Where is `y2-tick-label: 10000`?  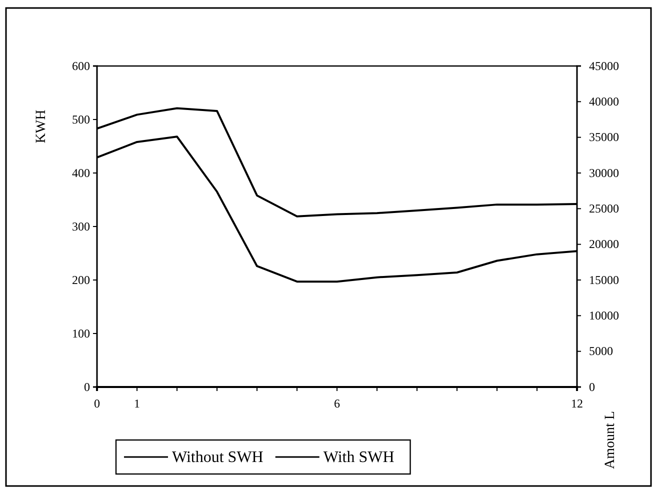 y2-tick-label: 10000 is located at coordinates (604, 315).